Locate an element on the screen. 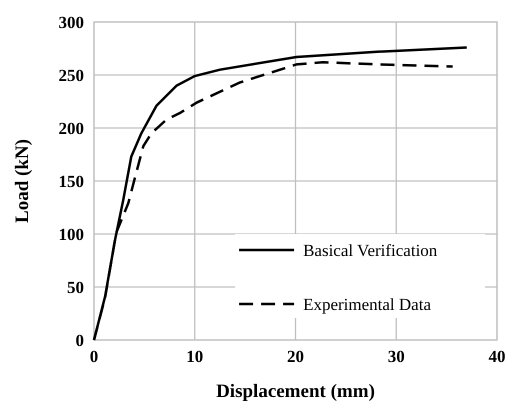 This screenshot has width=509, height=410. x-tick-label: 10 is located at coordinates (195, 356).